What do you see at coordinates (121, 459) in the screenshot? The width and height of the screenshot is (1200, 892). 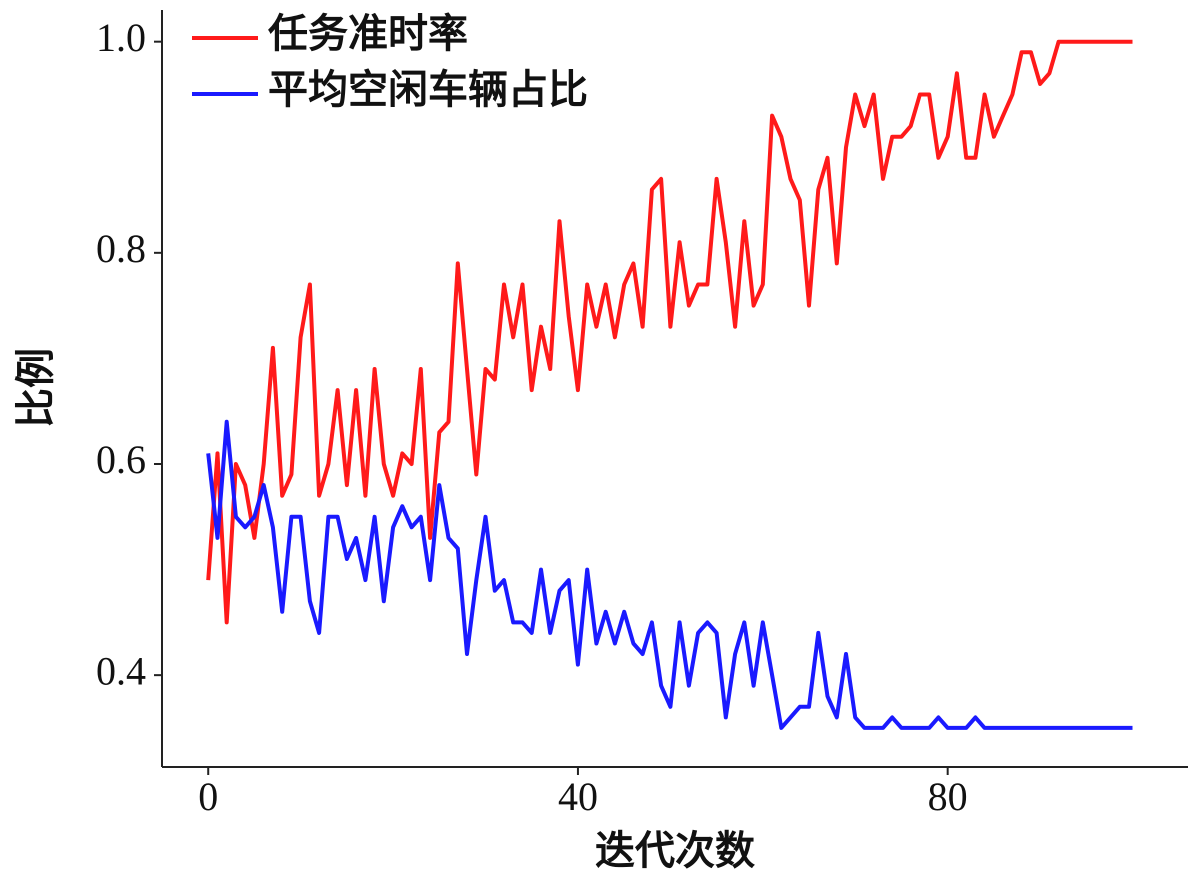 I see `y-tick-label: 0.6` at bounding box center [121, 459].